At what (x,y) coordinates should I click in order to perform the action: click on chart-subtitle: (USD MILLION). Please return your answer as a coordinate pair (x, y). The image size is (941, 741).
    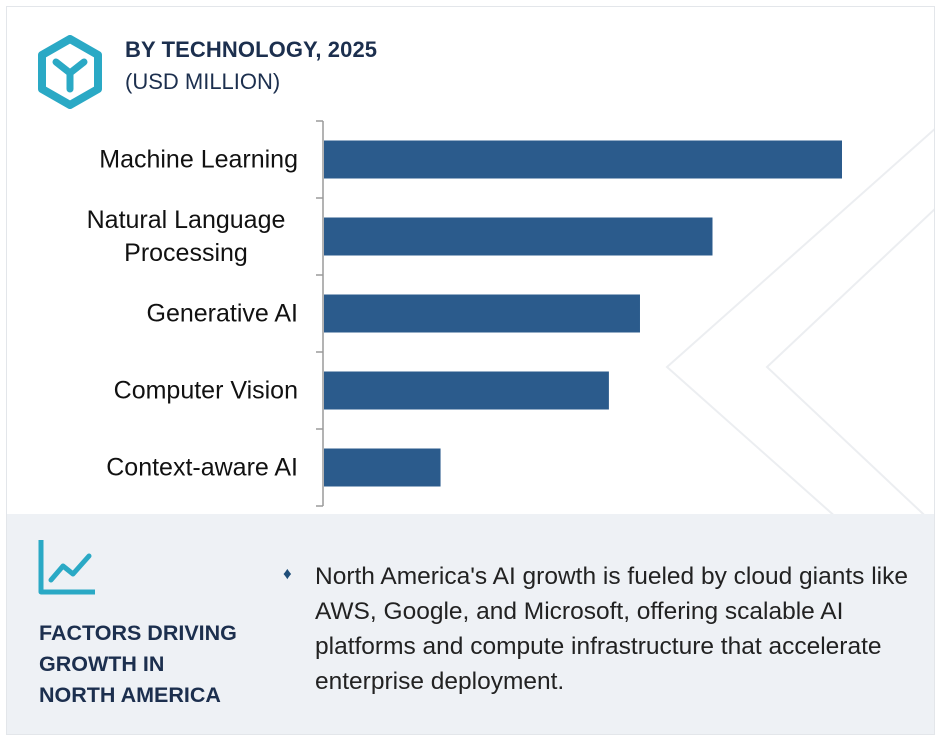
    Looking at the image, I should click on (203, 81).